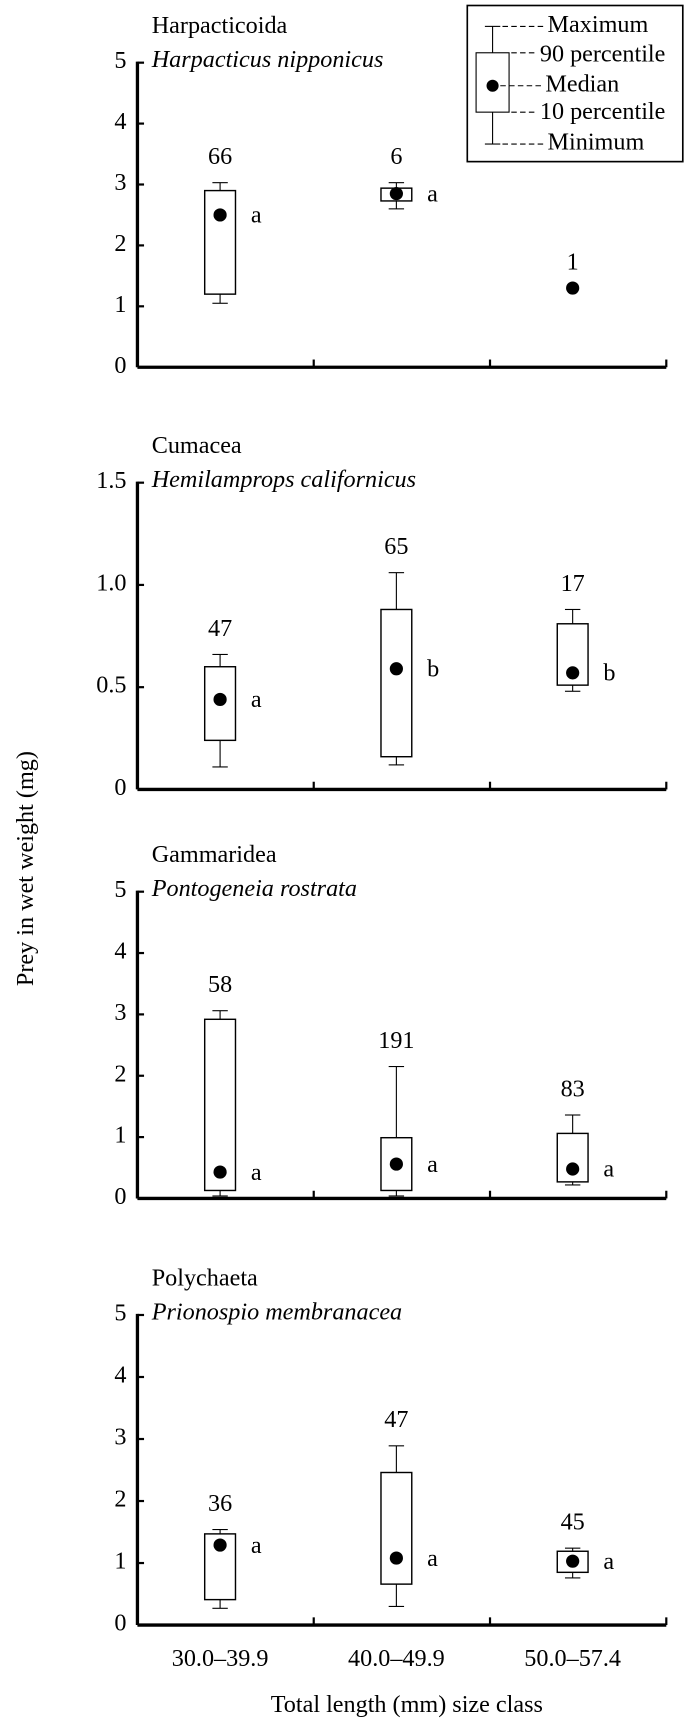 This screenshot has height=1724, width=685. I want to click on panel-title: Gammaridea, so click(214, 854).